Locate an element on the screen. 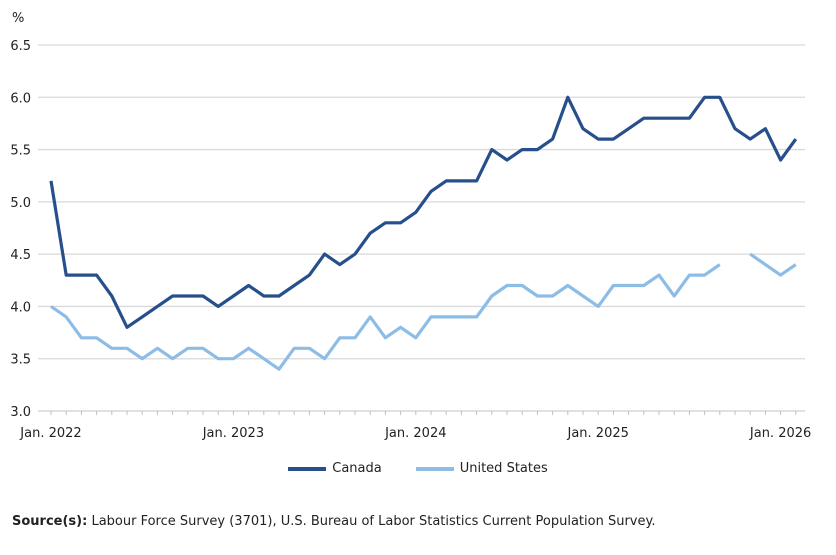 This screenshot has height=555, width=836. y-tick-label: 3.0 is located at coordinates (20, 412).